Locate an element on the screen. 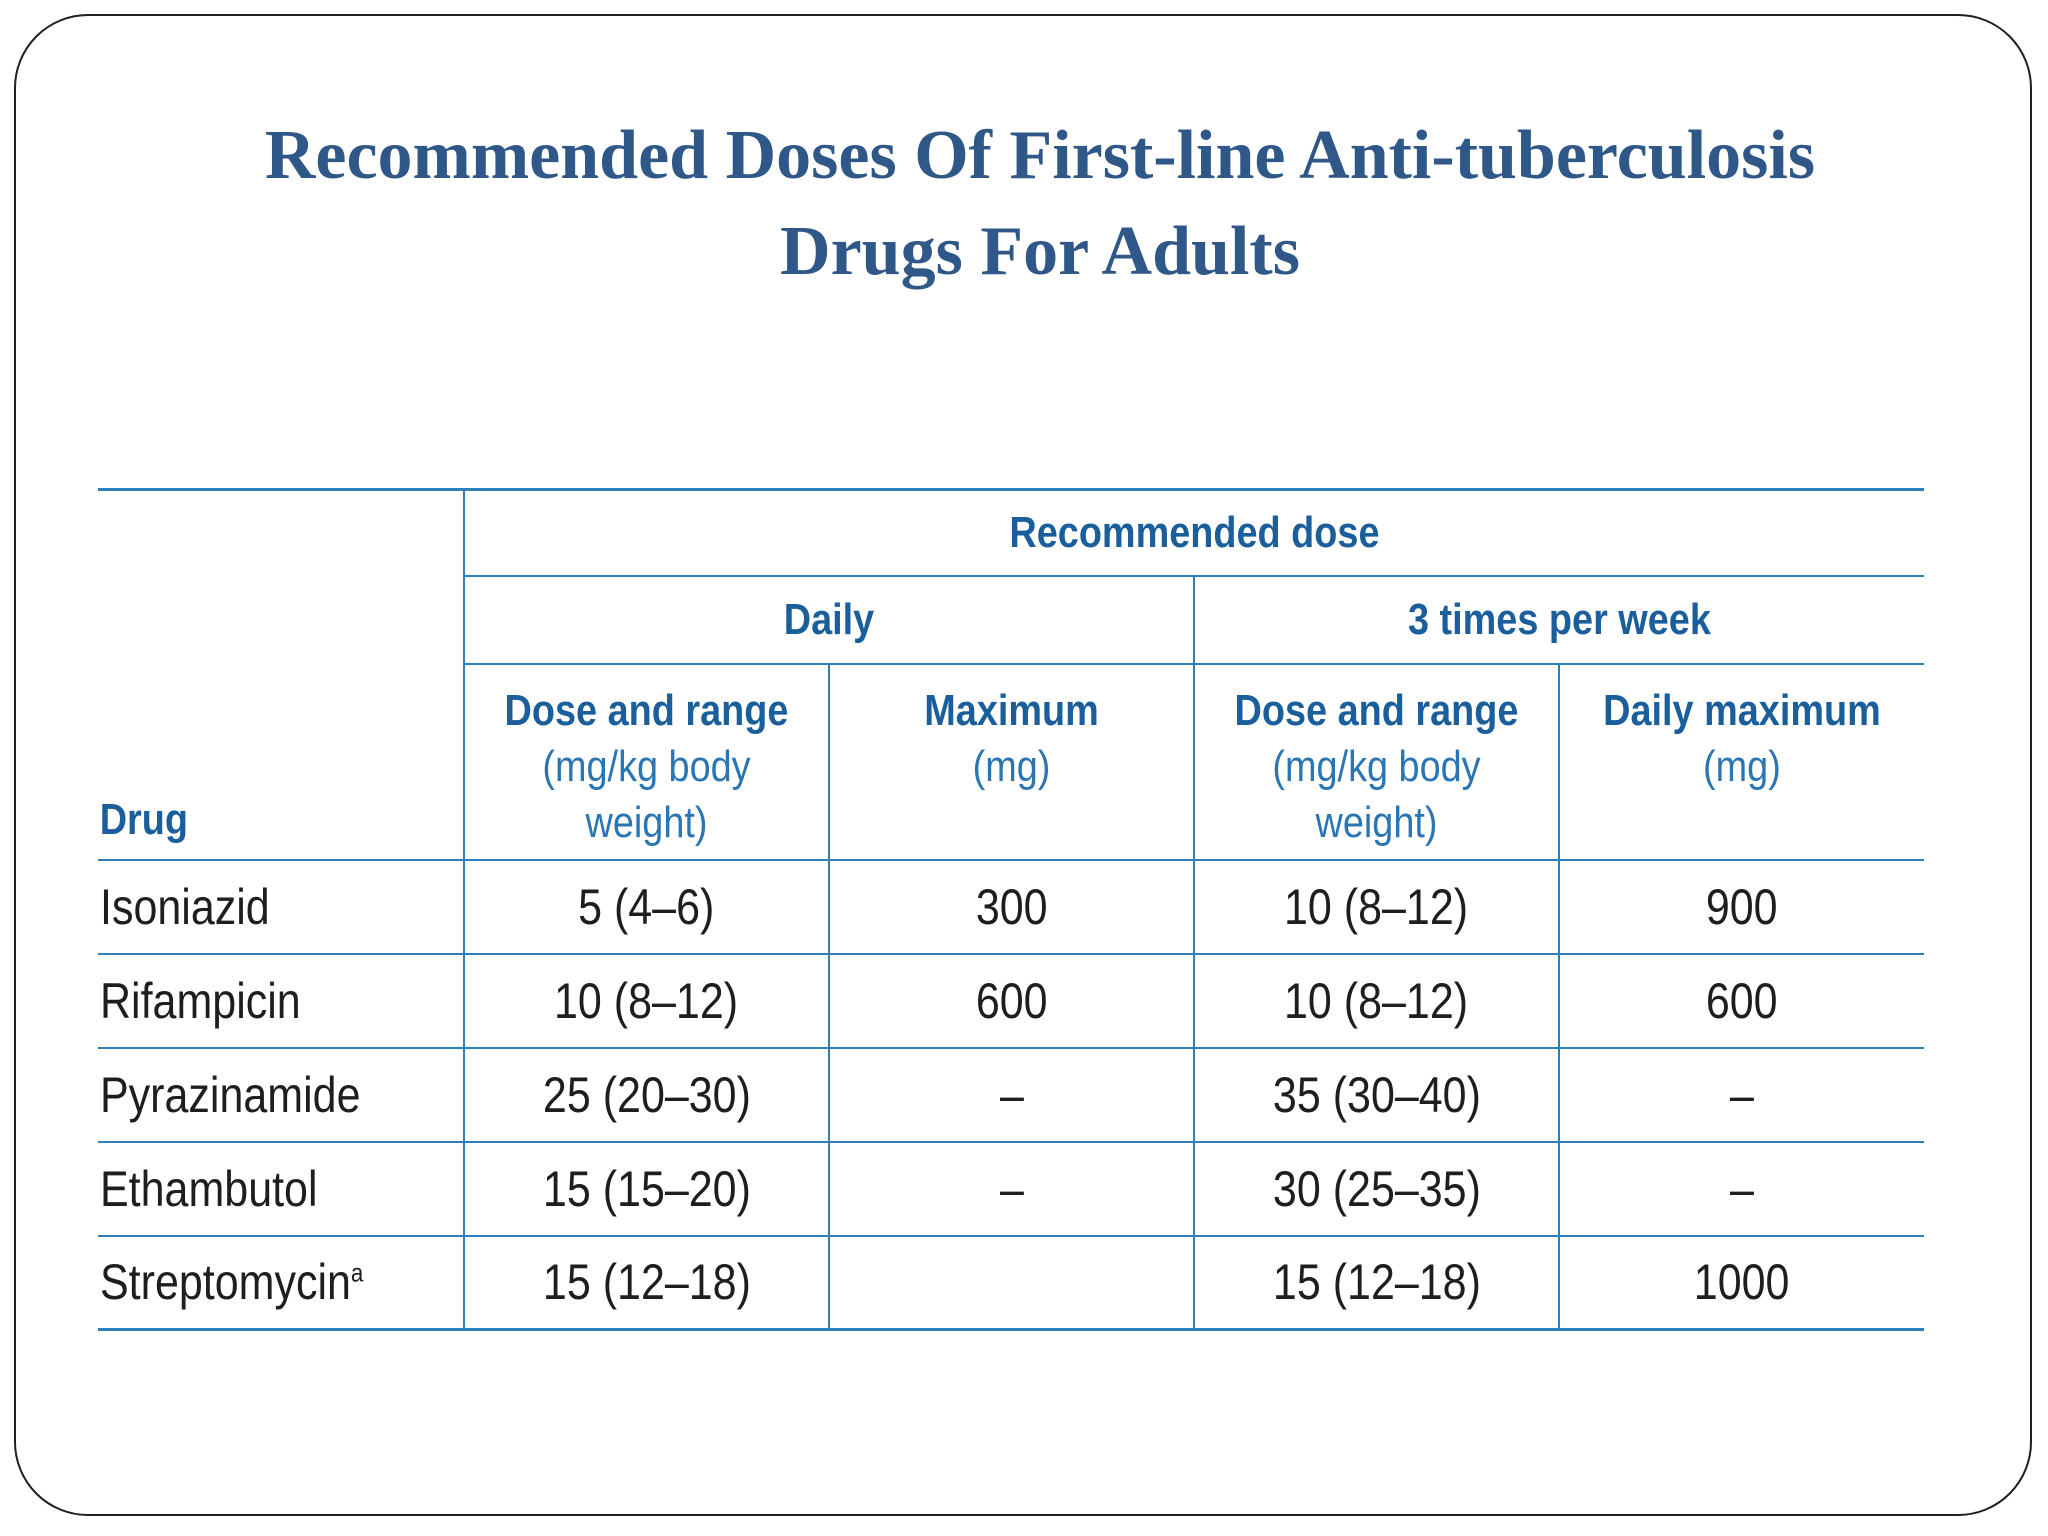  daily-dose-cell: 15 (12–18) is located at coordinates (647, 1283).